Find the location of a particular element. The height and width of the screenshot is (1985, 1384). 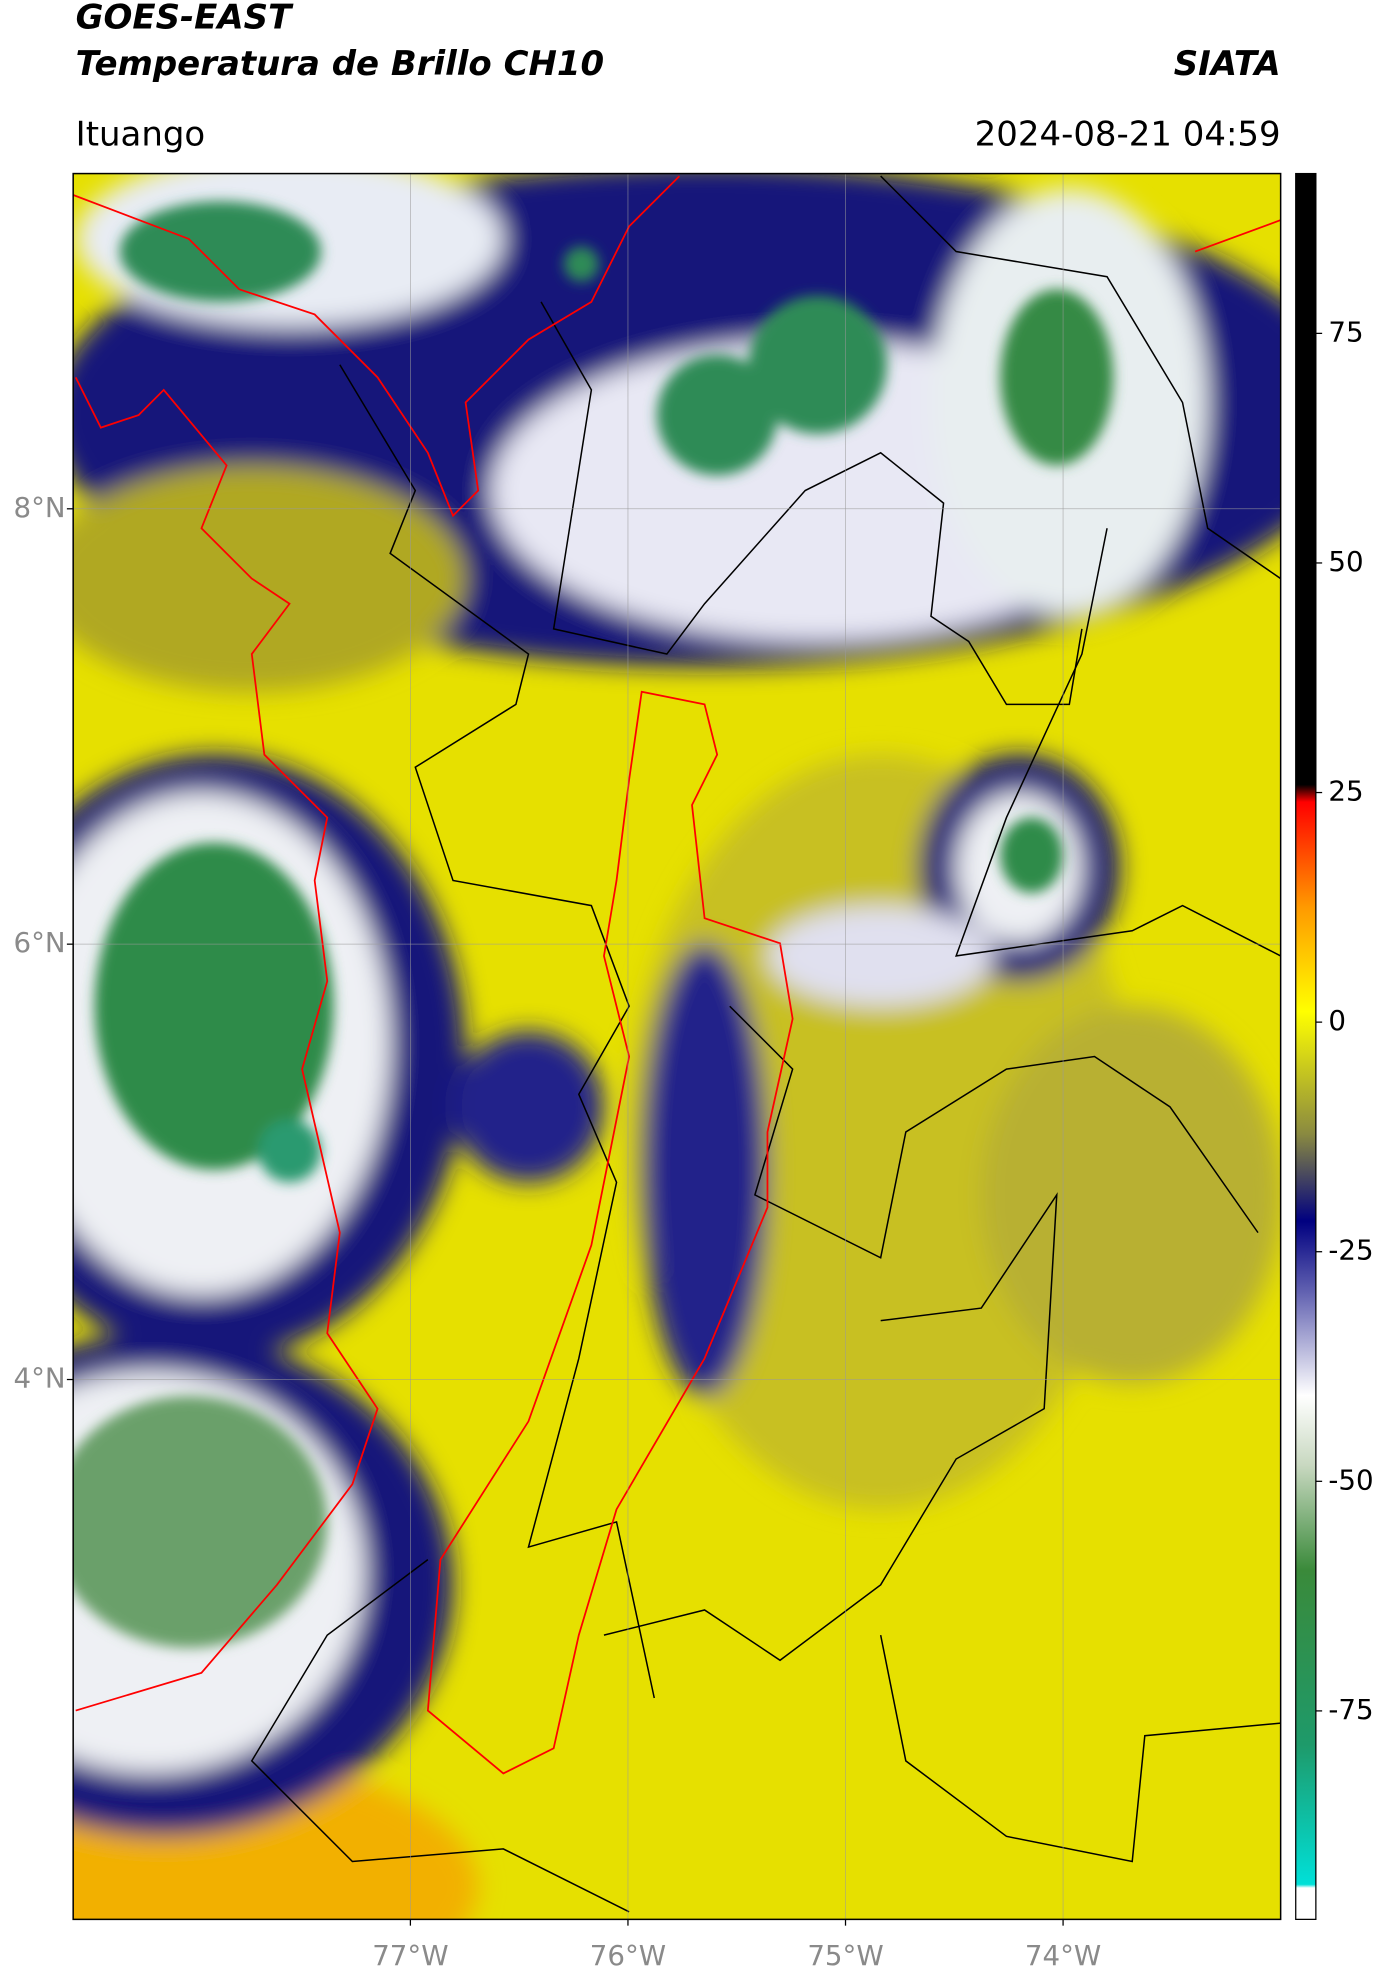

lon-tick-label: 76°W is located at coordinates (628, 1955).